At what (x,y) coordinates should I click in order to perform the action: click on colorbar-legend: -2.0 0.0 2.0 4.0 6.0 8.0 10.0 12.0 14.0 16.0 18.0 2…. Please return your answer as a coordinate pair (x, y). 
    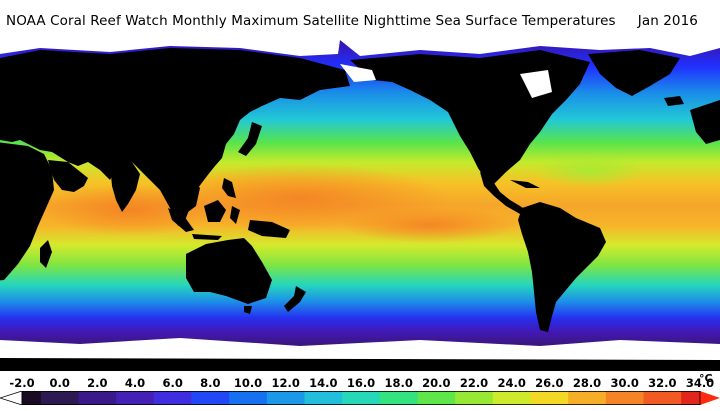
    Looking at the image, I should click on (360, 391).